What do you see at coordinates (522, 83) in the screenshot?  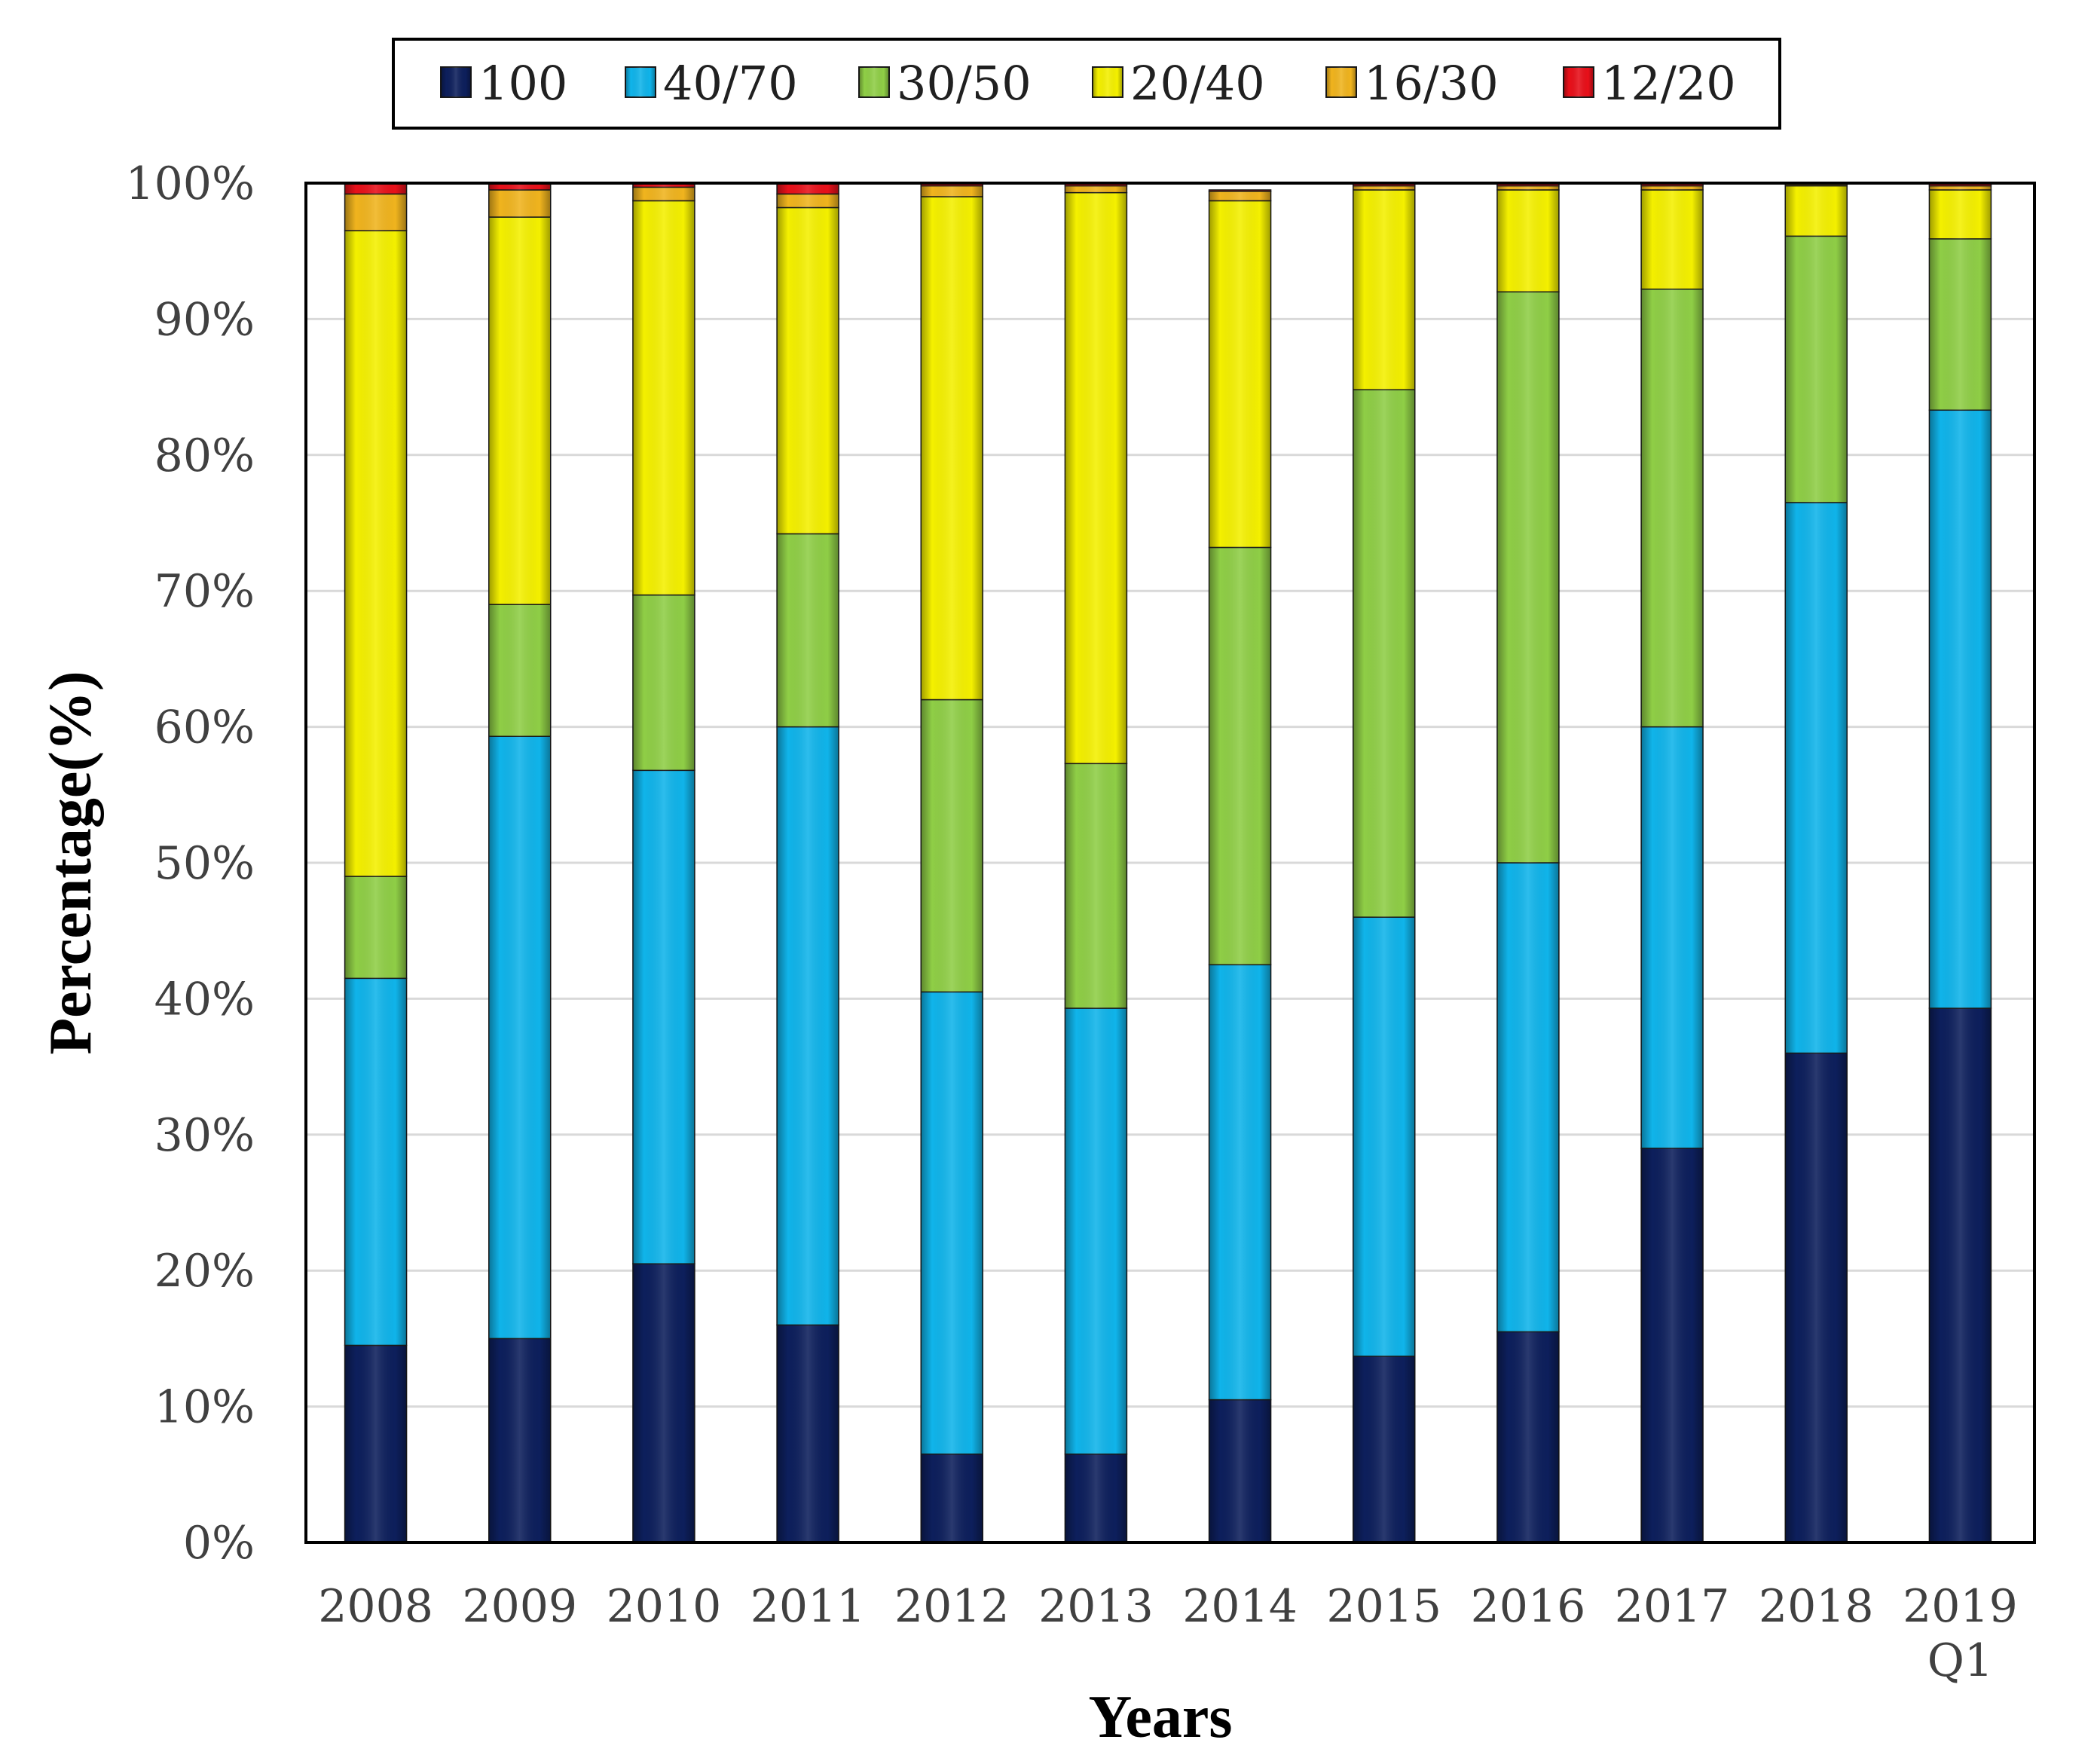 I see `legend-label: 100` at bounding box center [522, 83].